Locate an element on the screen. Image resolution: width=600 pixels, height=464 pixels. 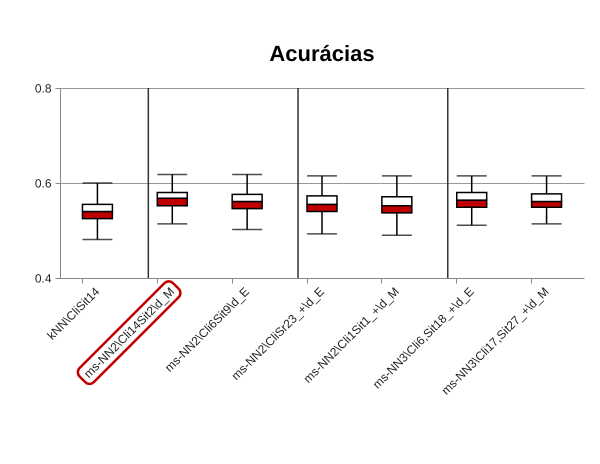
y-tick-label: 0.4 is located at coordinates (43, 279).